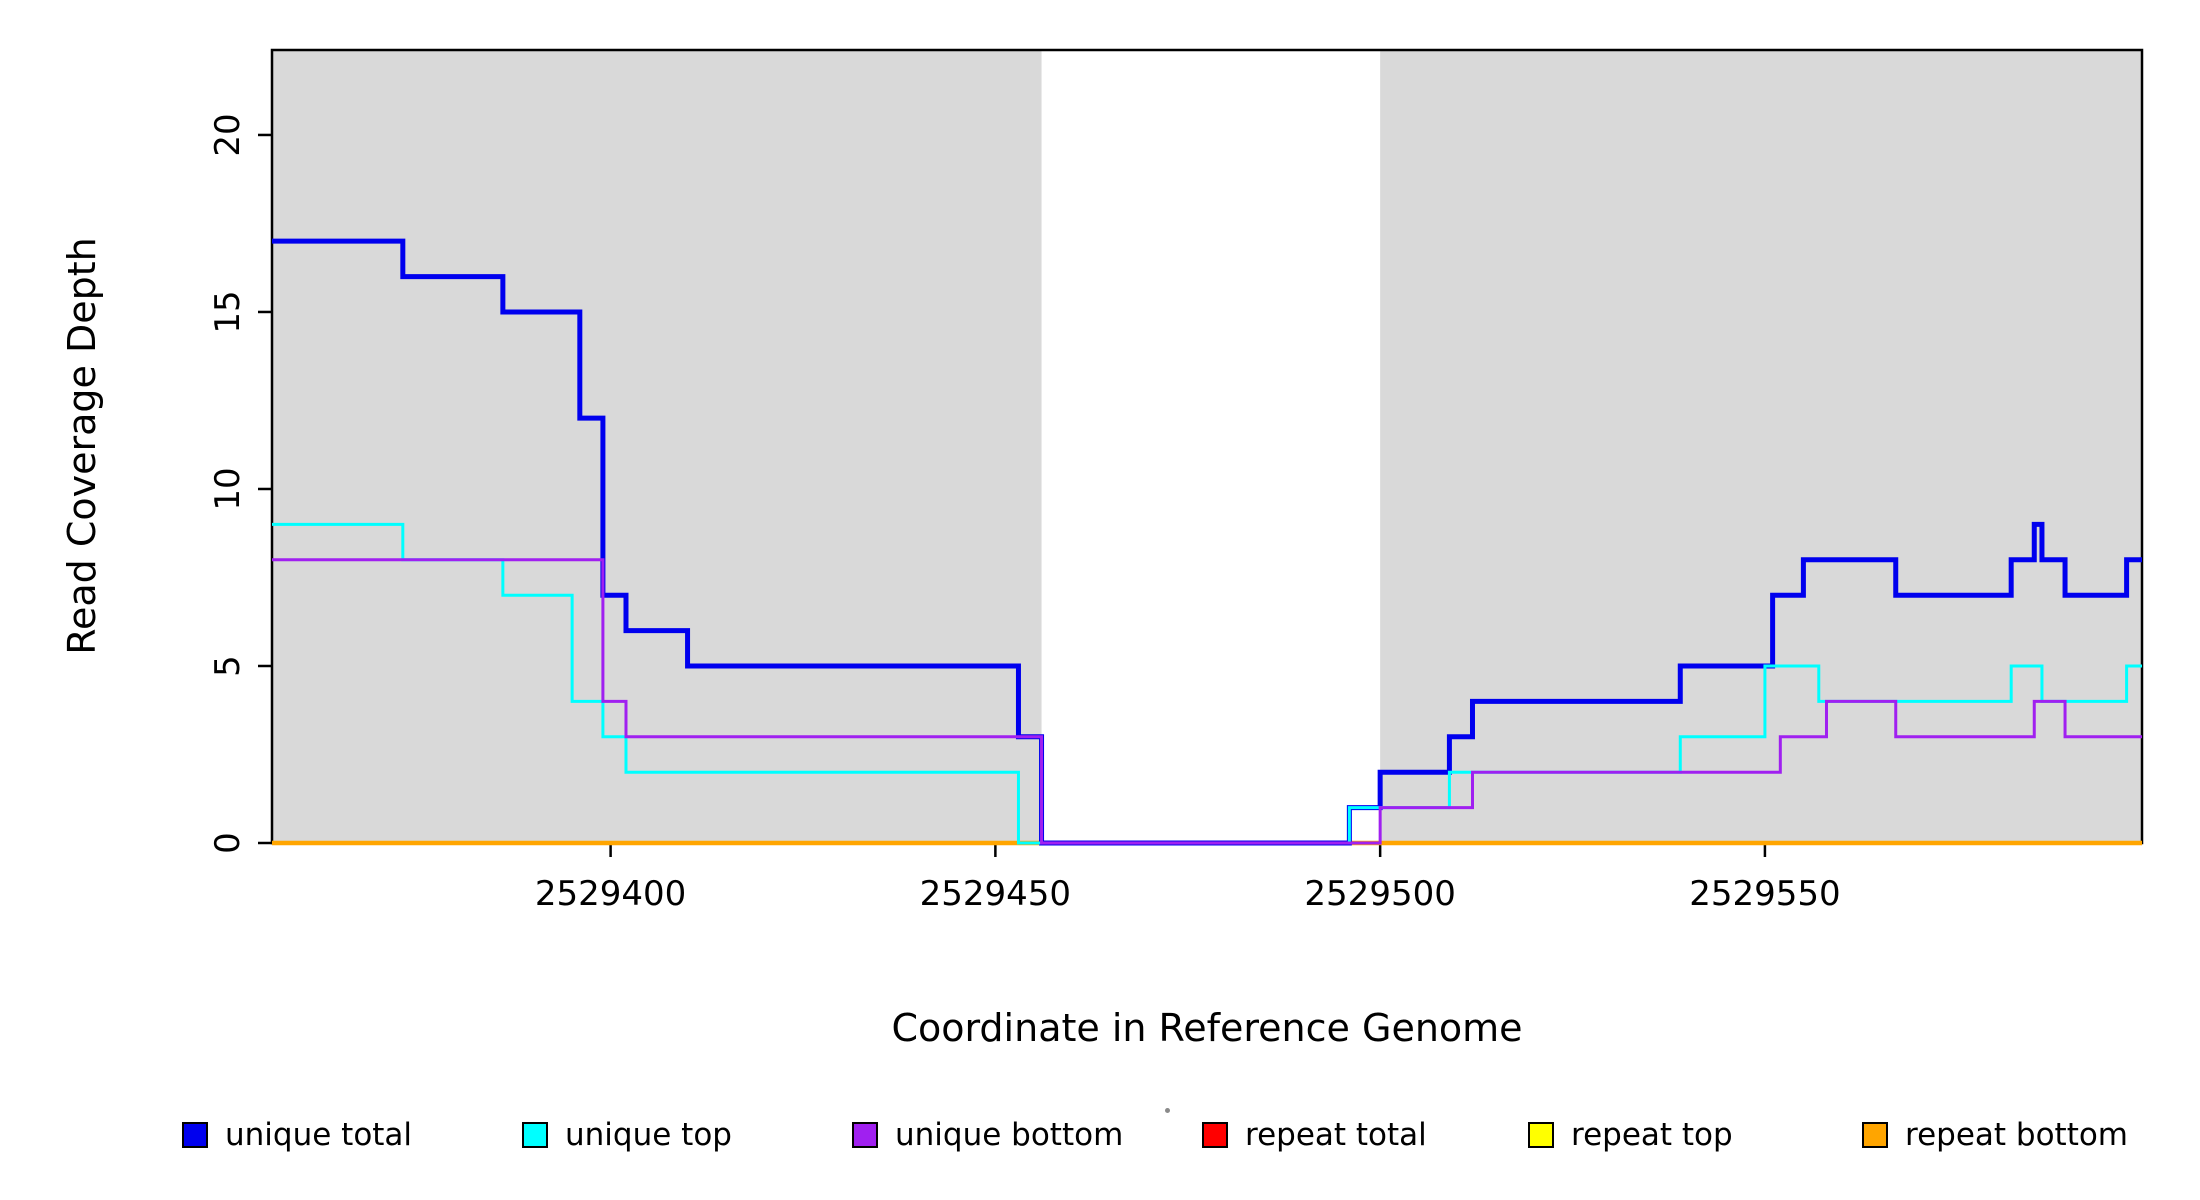 The width and height of the screenshot is (2200, 1200). I want to click on y-tick-label: 0, so click(228, 843).